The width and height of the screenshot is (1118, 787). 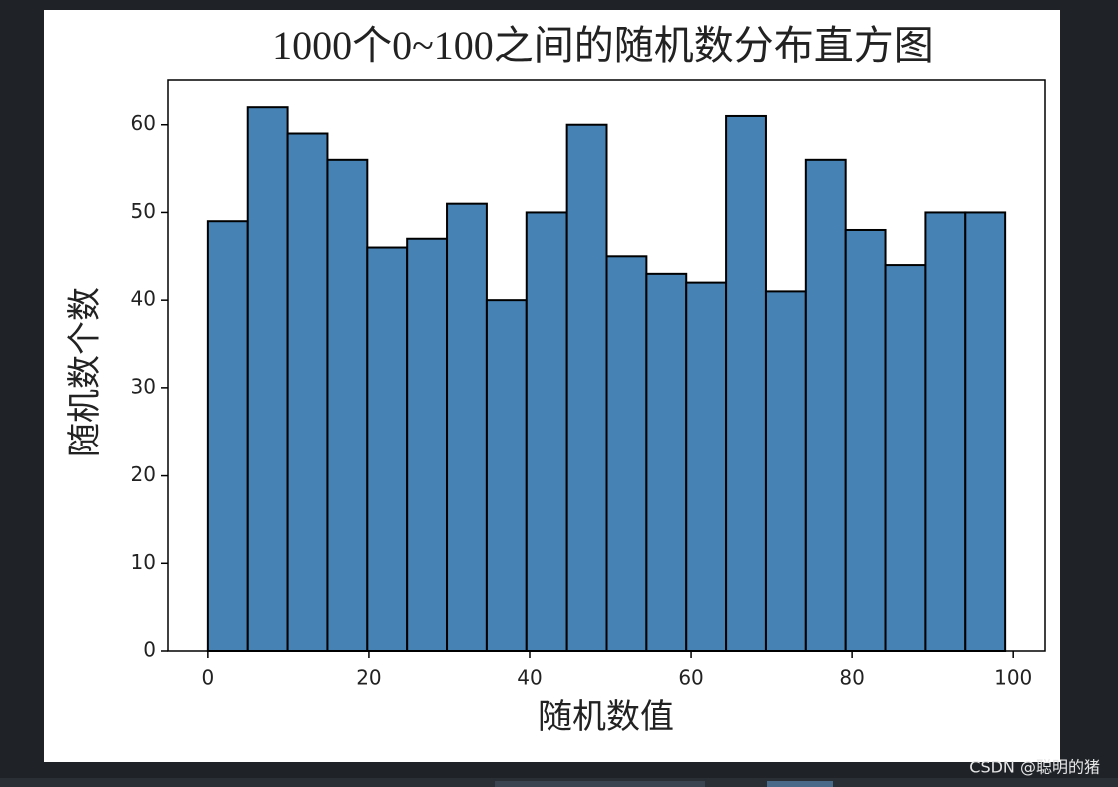 I want to click on y-tick-label: 40, so click(x=143, y=299).